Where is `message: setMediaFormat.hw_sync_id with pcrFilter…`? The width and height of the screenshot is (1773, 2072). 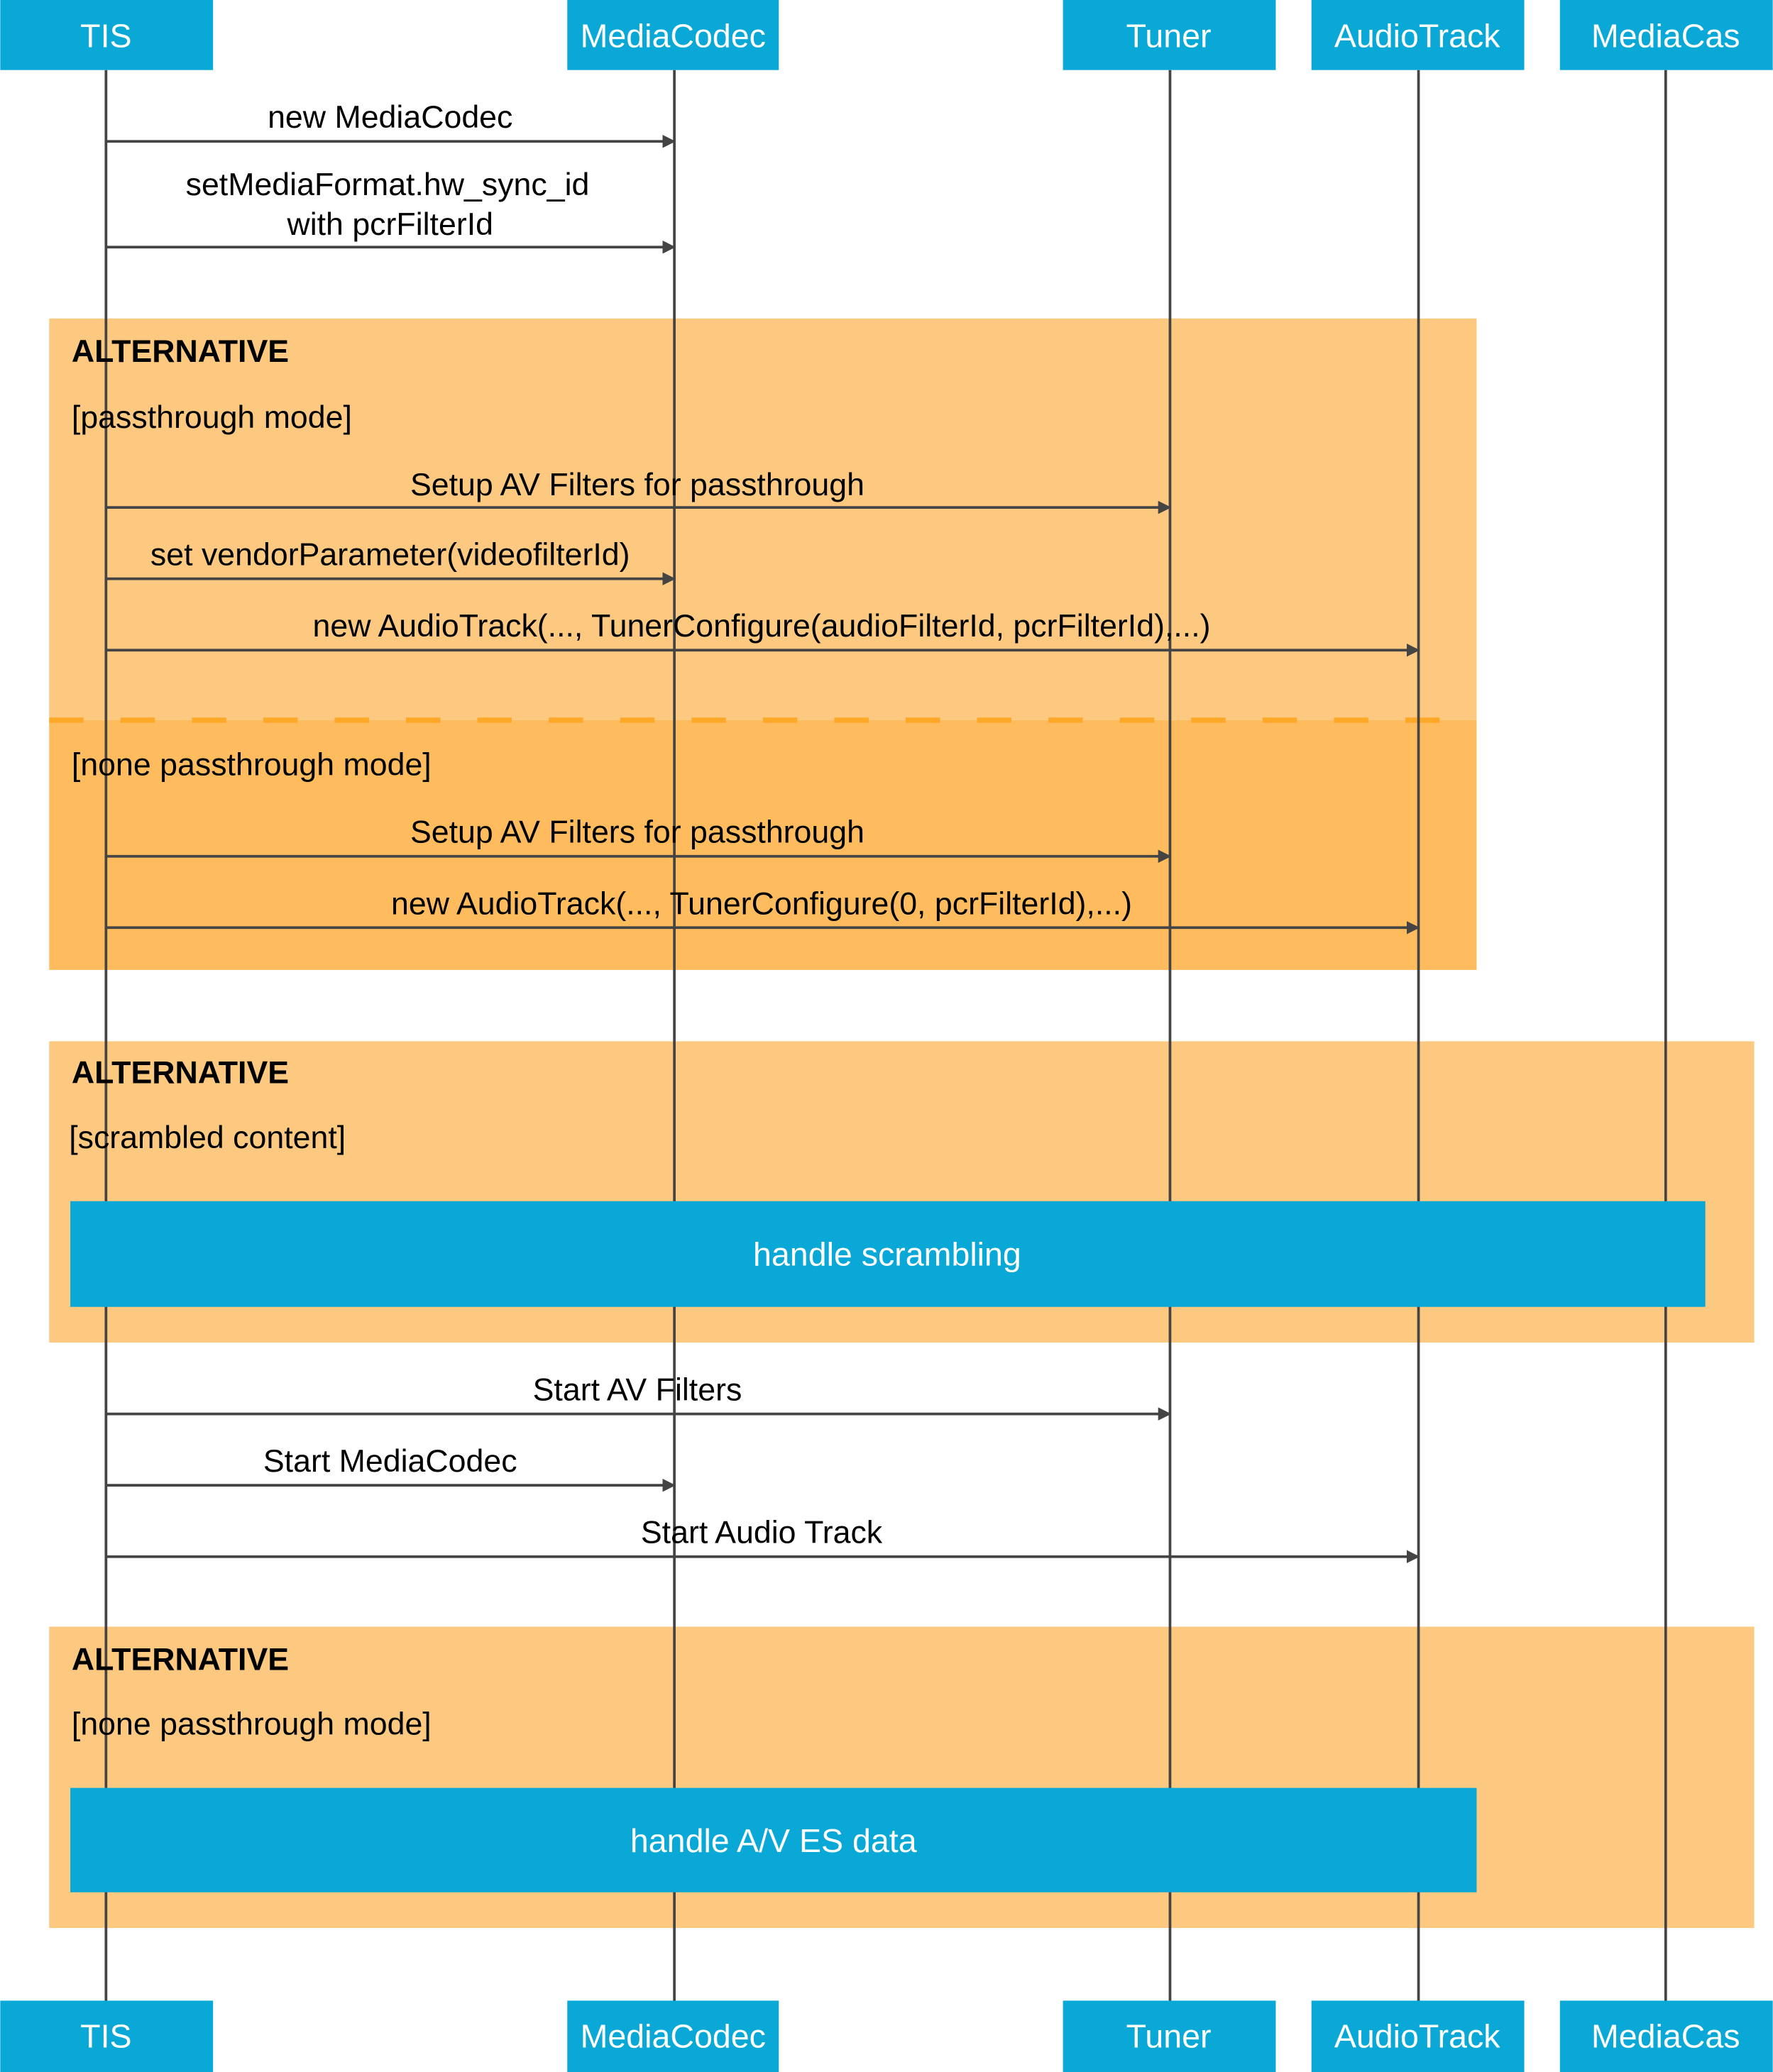
message: setMediaFormat.hw_sync_id with pcrFilter… is located at coordinates (391, 210).